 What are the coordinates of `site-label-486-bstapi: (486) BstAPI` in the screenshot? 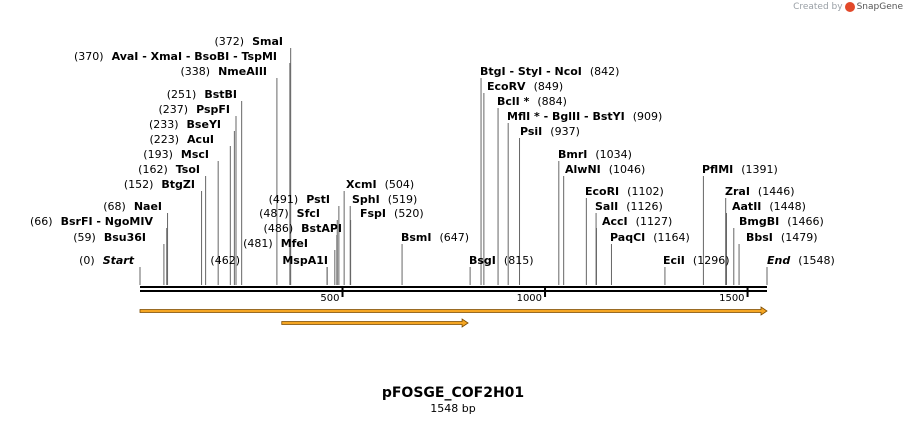 It's located at (303, 228).